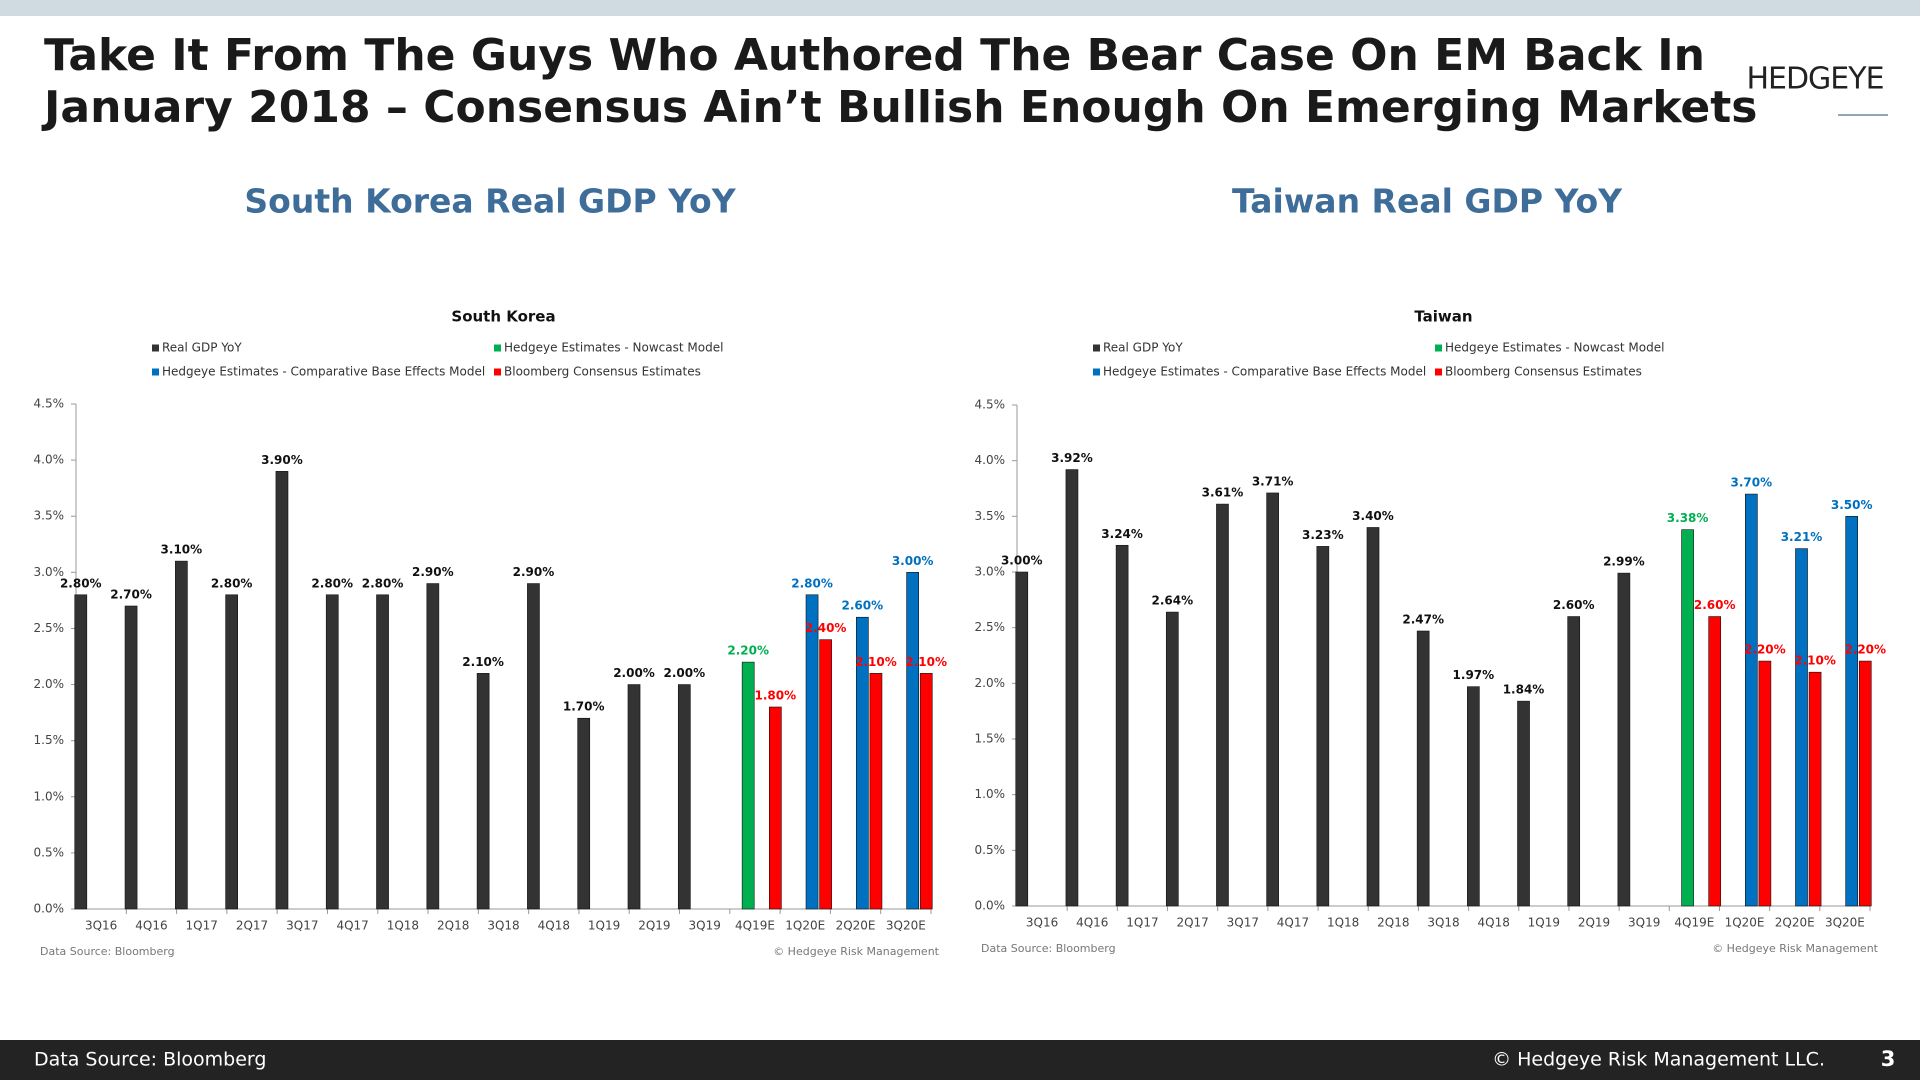 The width and height of the screenshot is (1920, 1080). What do you see at coordinates (1142, 923) in the screenshot?
I see `x-tick-label: 1Q17` at bounding box center [1142, 923].